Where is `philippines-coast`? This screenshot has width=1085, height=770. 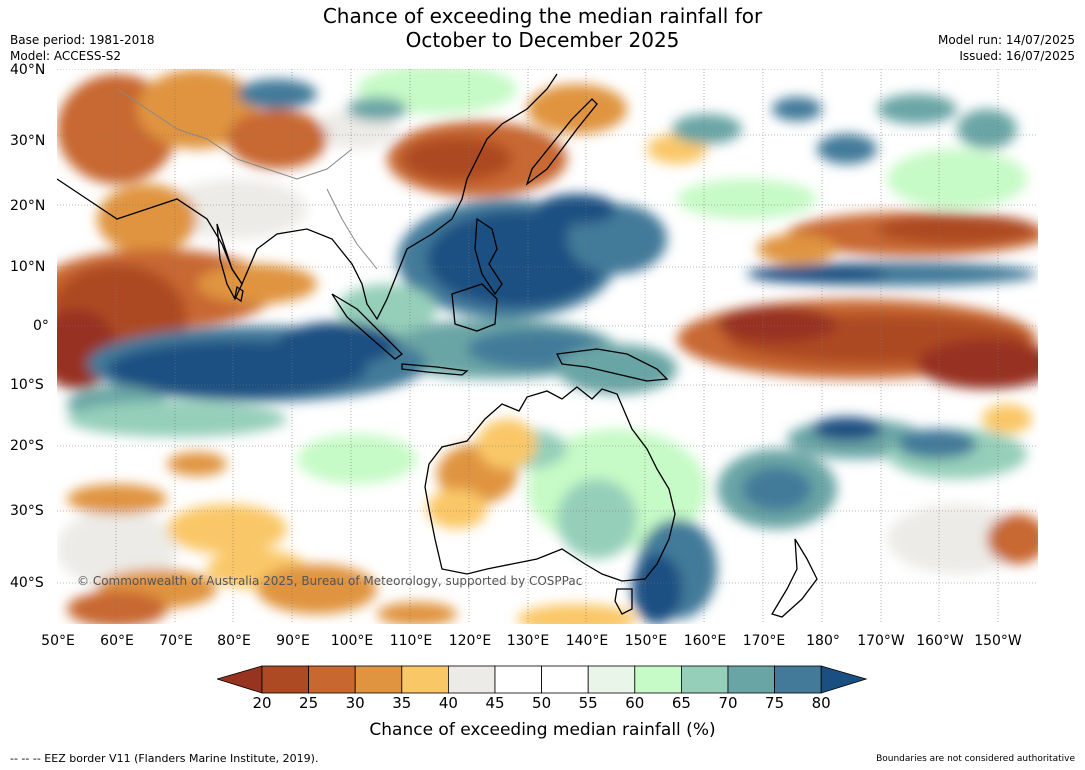
philippines-coast is located at coordinates (488, 256).